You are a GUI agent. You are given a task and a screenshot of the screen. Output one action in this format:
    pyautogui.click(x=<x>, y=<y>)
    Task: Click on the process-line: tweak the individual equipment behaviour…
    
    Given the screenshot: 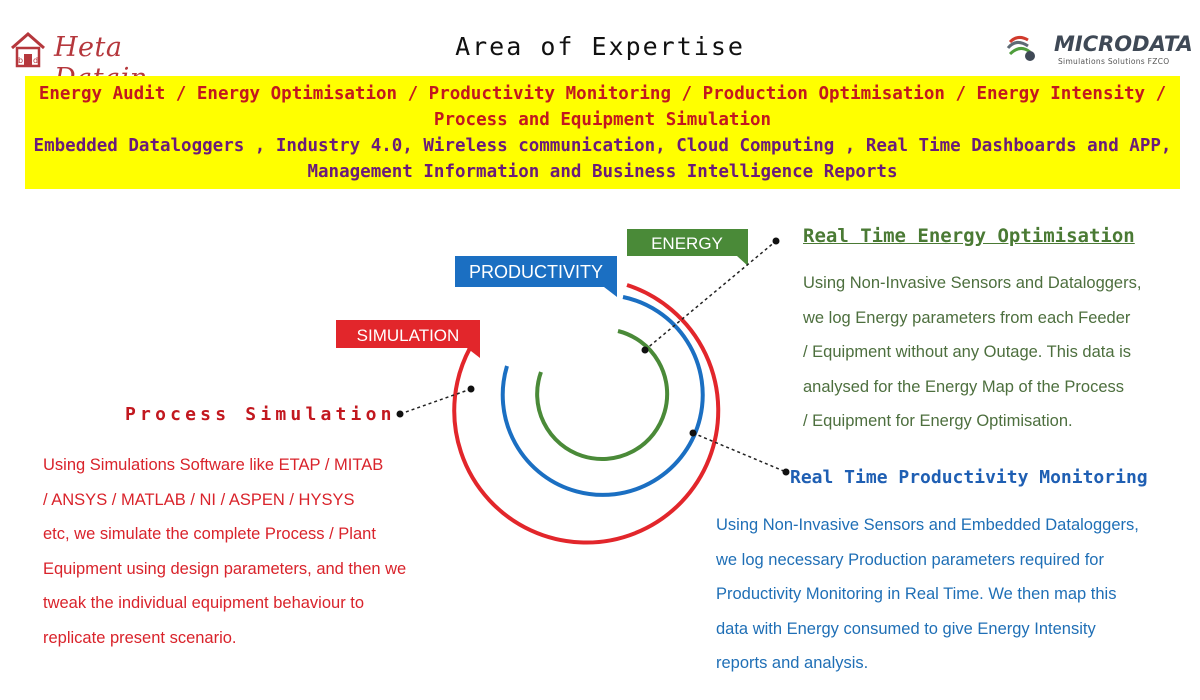 What is the action you would take?
    pyautogui.click(x=204, y=603)
    